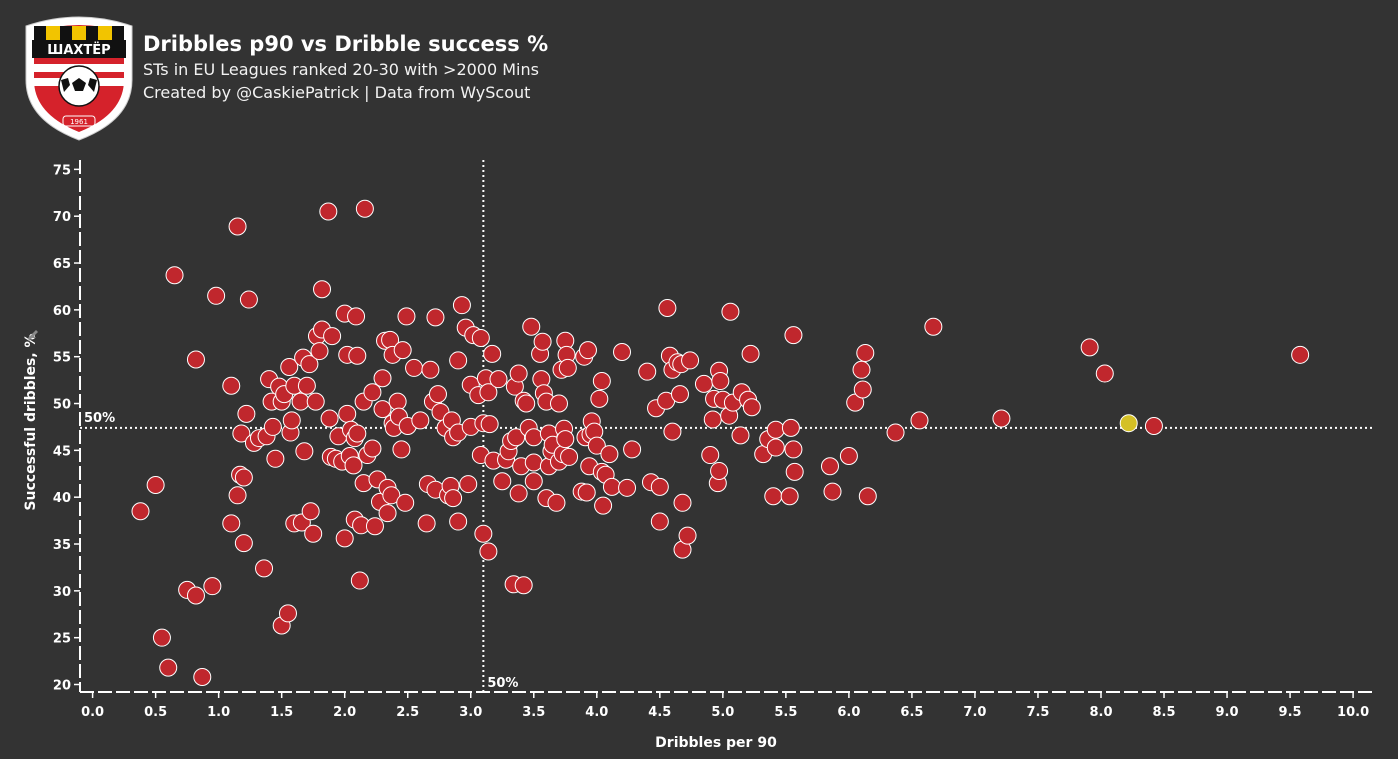 The height and width of the screenshot is (759, 1398). I want to click on pin-icon, so click(33, 335).